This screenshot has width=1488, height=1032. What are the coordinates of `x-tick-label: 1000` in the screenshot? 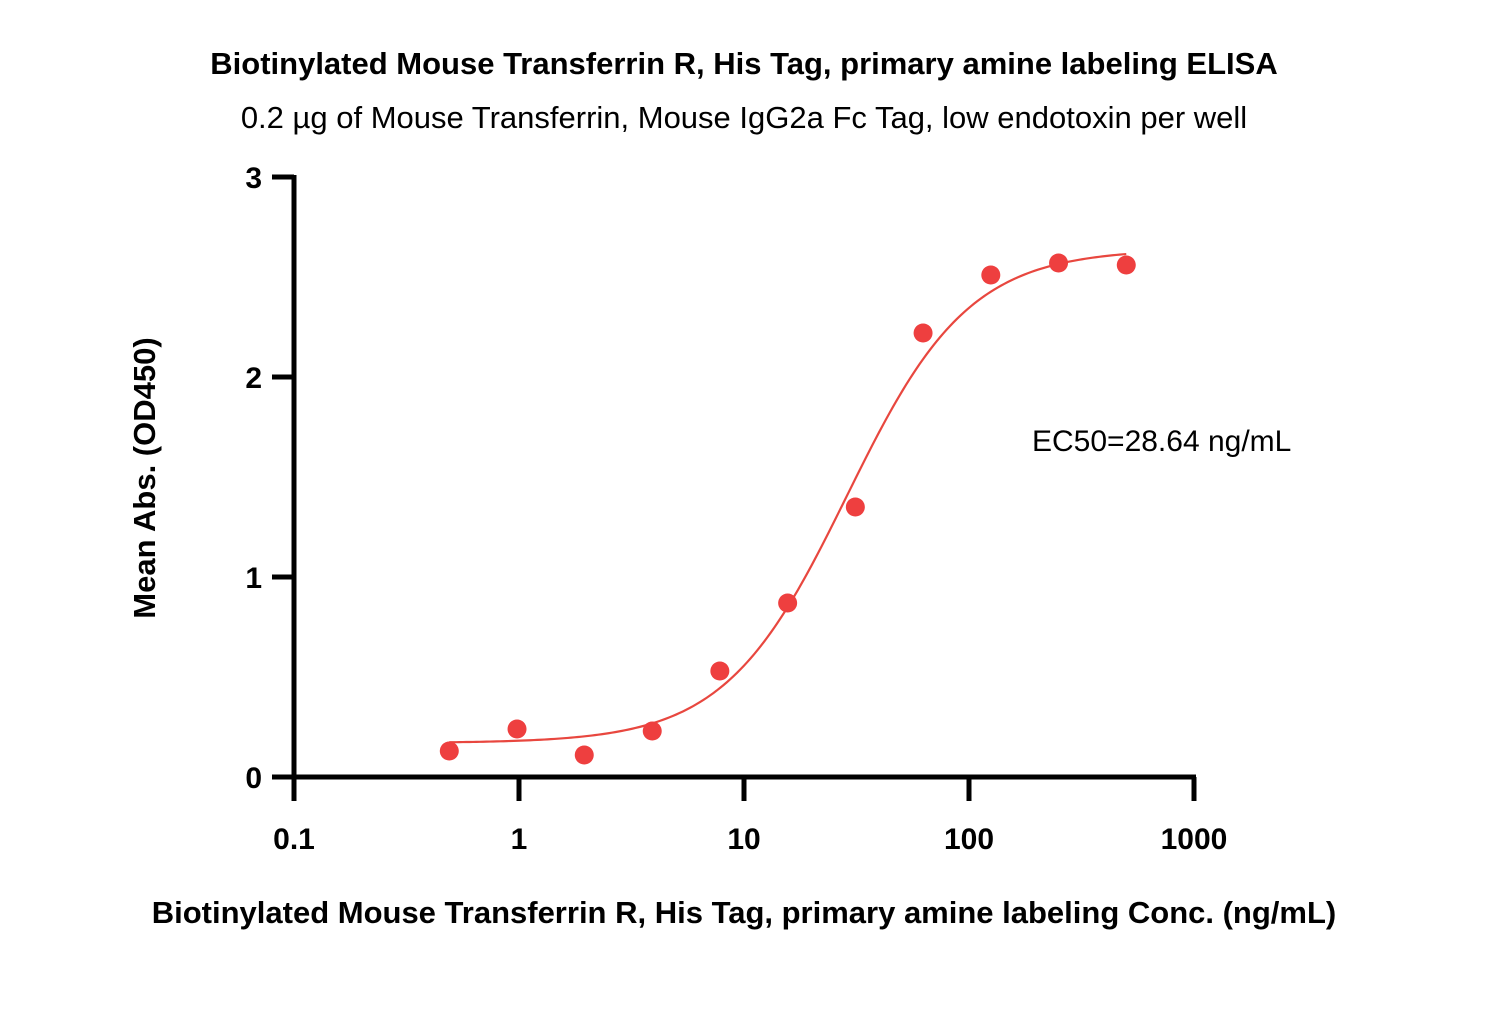 It's located at (1194, 839).